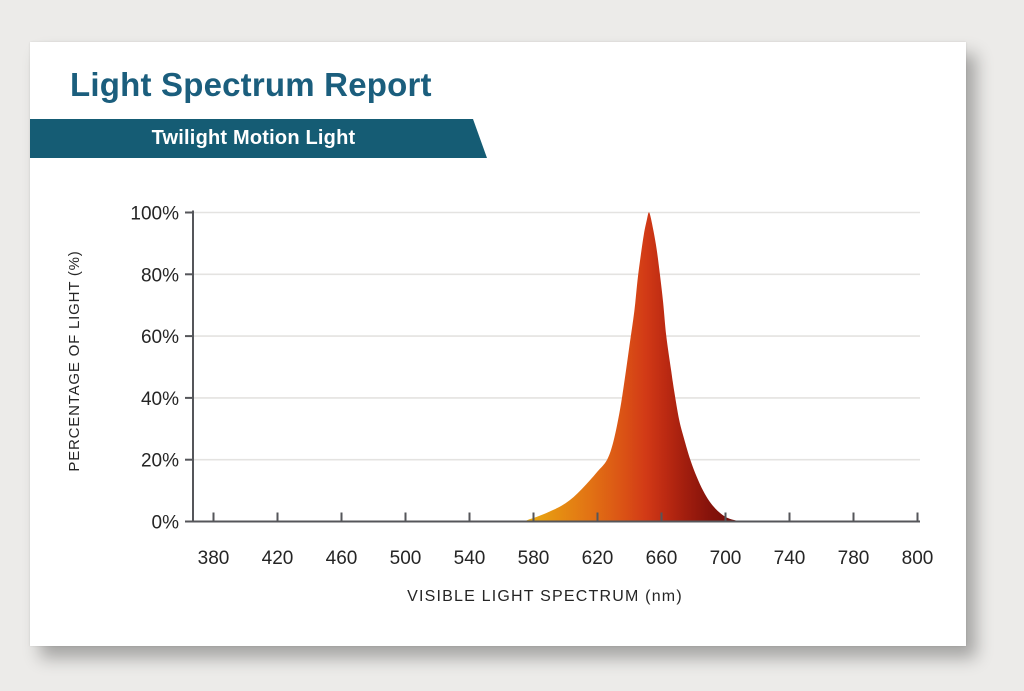 The image size is (1024, 691). I want to click on y-tick-label: 40%, so click(160, 399).